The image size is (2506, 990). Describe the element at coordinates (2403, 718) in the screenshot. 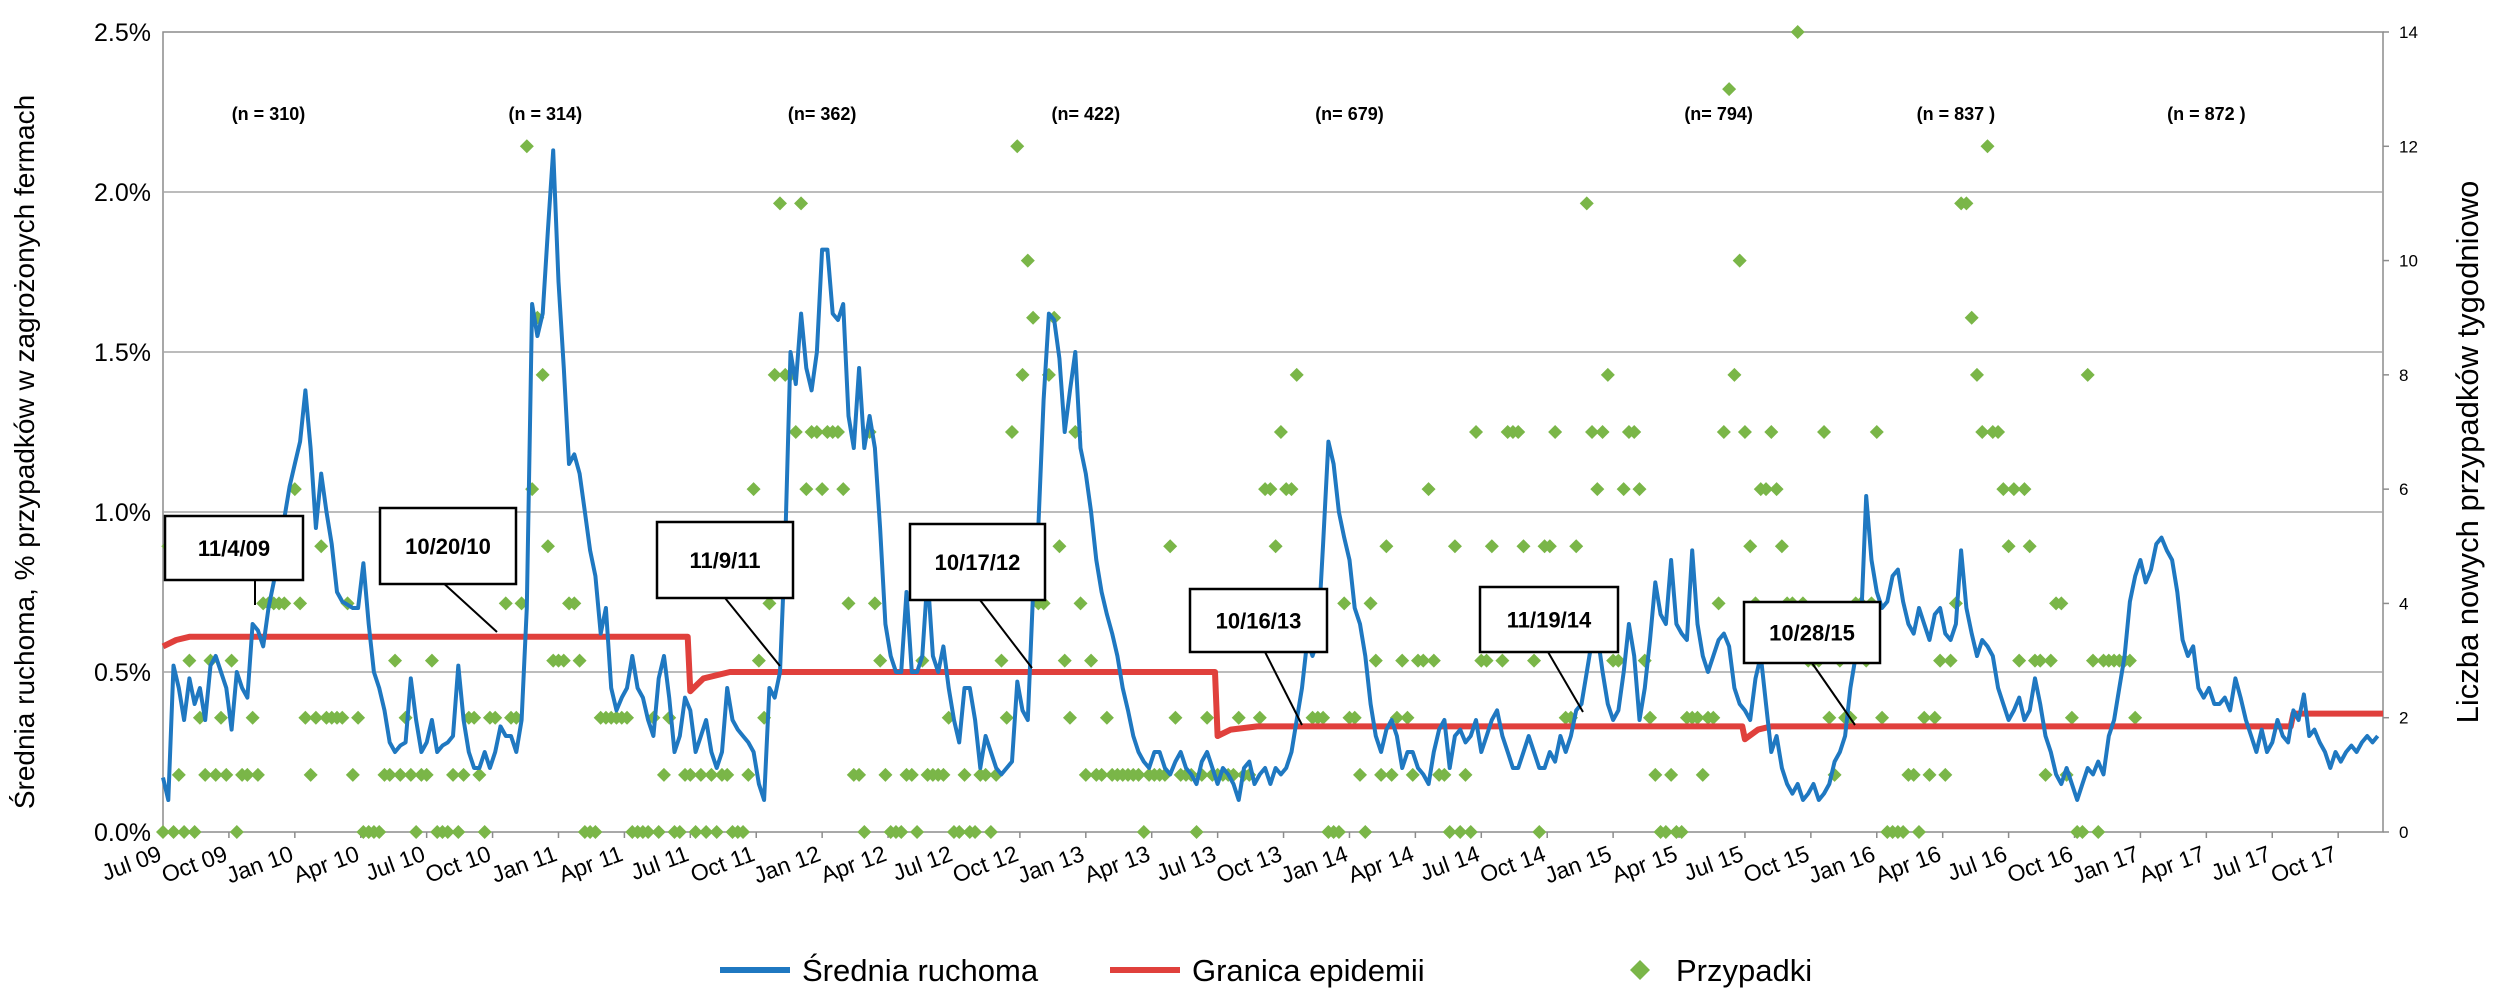

I see `y-right-tick-label: 2` at that location.